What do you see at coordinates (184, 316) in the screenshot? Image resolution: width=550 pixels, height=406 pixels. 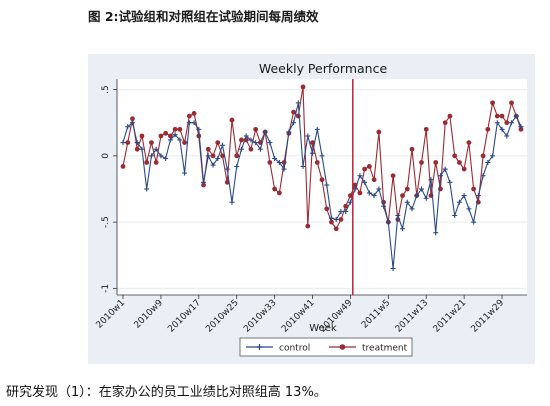 I see `x-tick-label: 2010w17` at bounding box center [184, 316].